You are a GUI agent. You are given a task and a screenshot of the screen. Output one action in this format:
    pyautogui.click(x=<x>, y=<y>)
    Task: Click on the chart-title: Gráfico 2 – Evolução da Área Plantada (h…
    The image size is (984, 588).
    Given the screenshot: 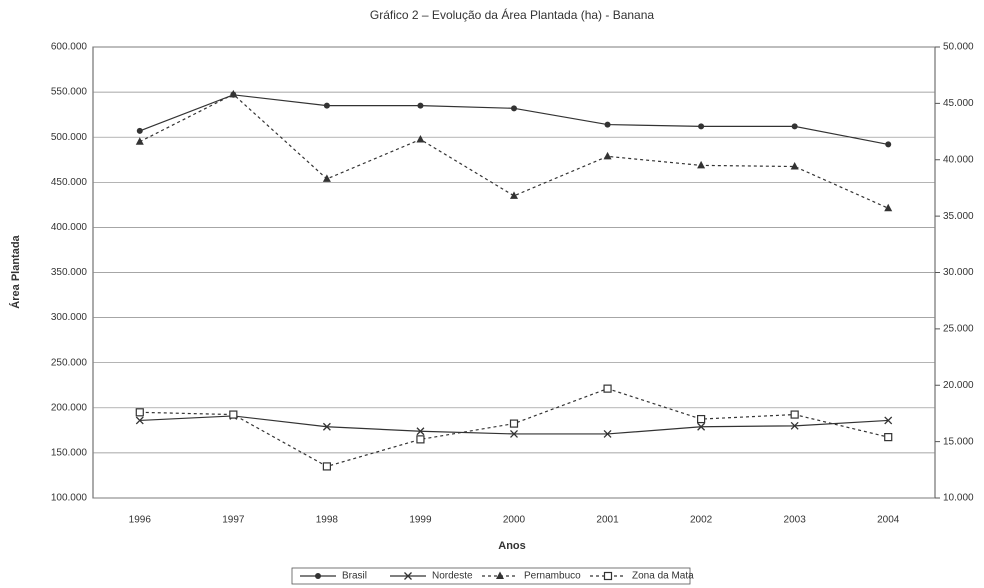 What is the action you would take?
    pyautogui.click(x=512, y=14)
    